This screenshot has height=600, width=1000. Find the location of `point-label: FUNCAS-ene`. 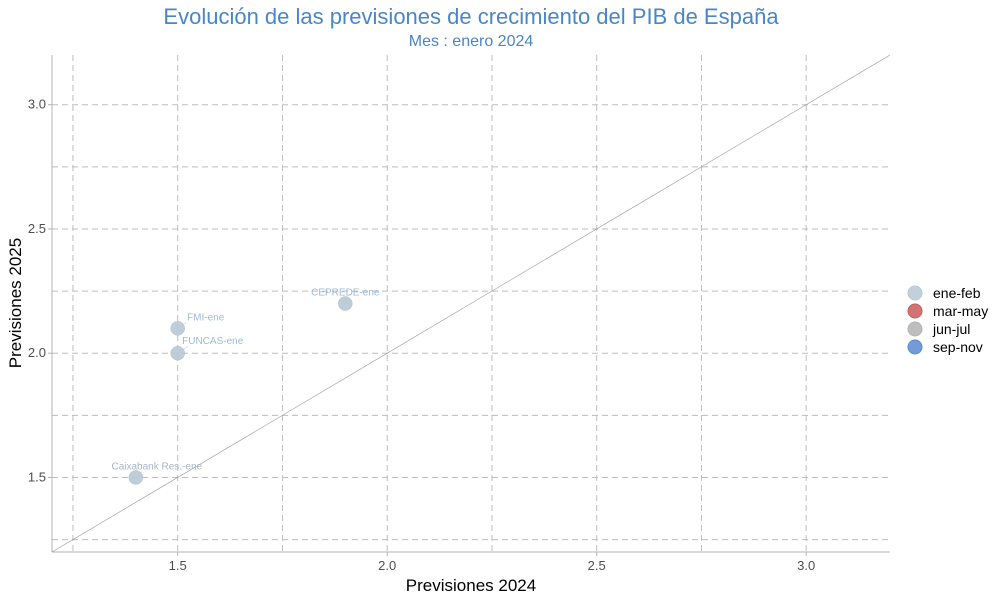

point-label: FUNCAS-ene is located at coordinates (213, 341).